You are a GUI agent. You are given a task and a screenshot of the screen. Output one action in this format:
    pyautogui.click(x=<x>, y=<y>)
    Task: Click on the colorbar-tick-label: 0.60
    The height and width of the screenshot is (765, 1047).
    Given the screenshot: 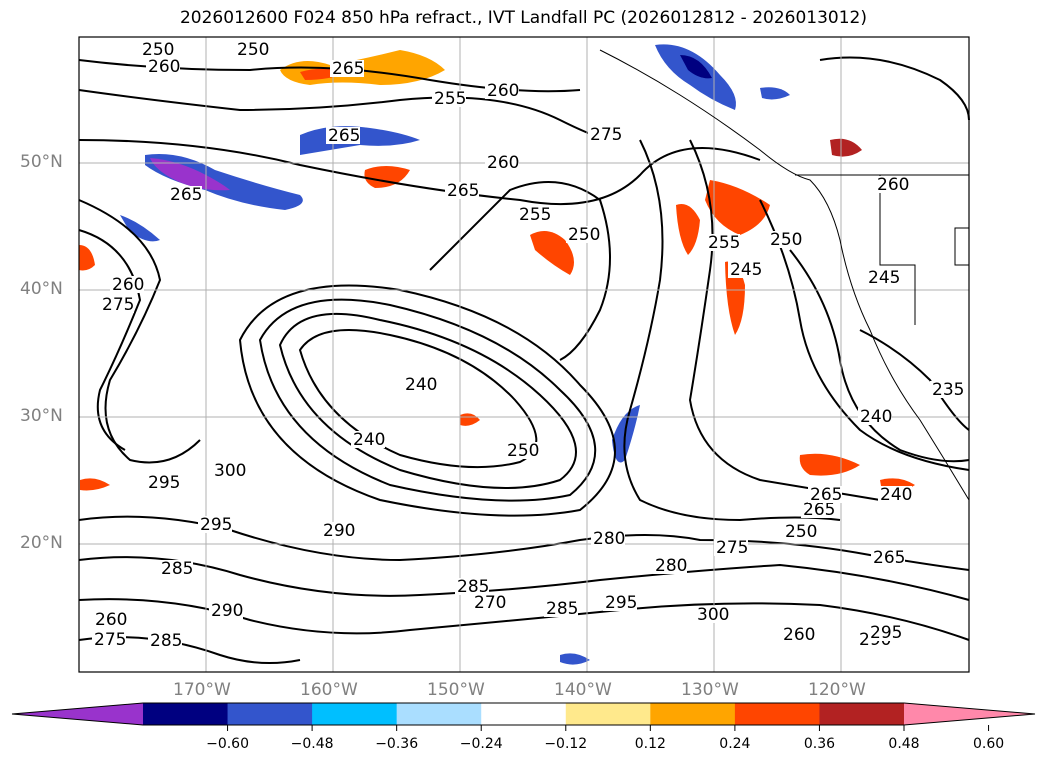 What is the action you would take?
    pyautogui.click(x=988, y=744)
    